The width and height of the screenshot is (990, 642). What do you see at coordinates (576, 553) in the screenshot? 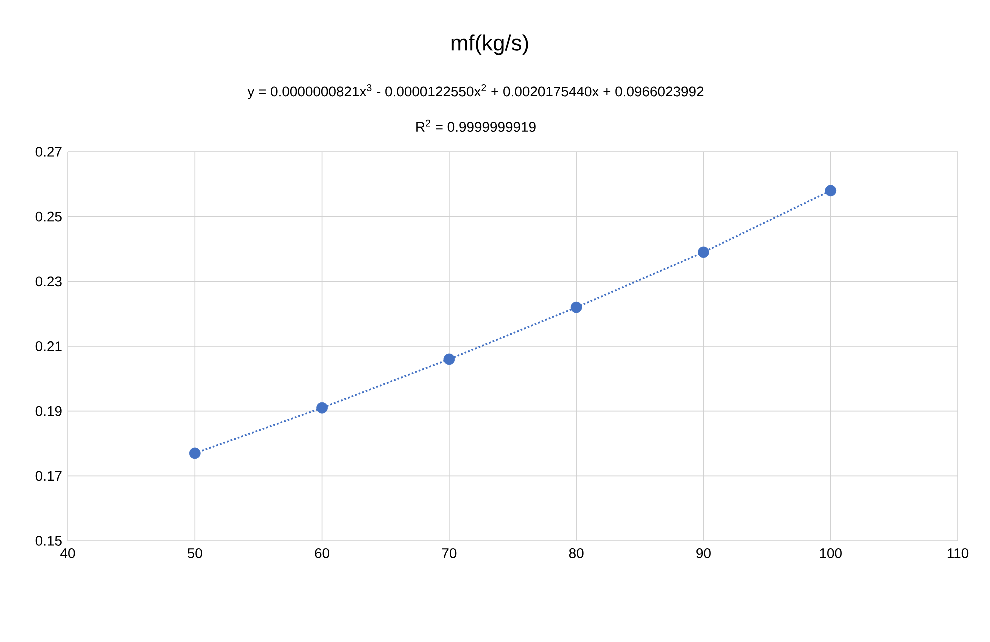
I see `x-tick-label: 80` at bounding box center [576, 553].